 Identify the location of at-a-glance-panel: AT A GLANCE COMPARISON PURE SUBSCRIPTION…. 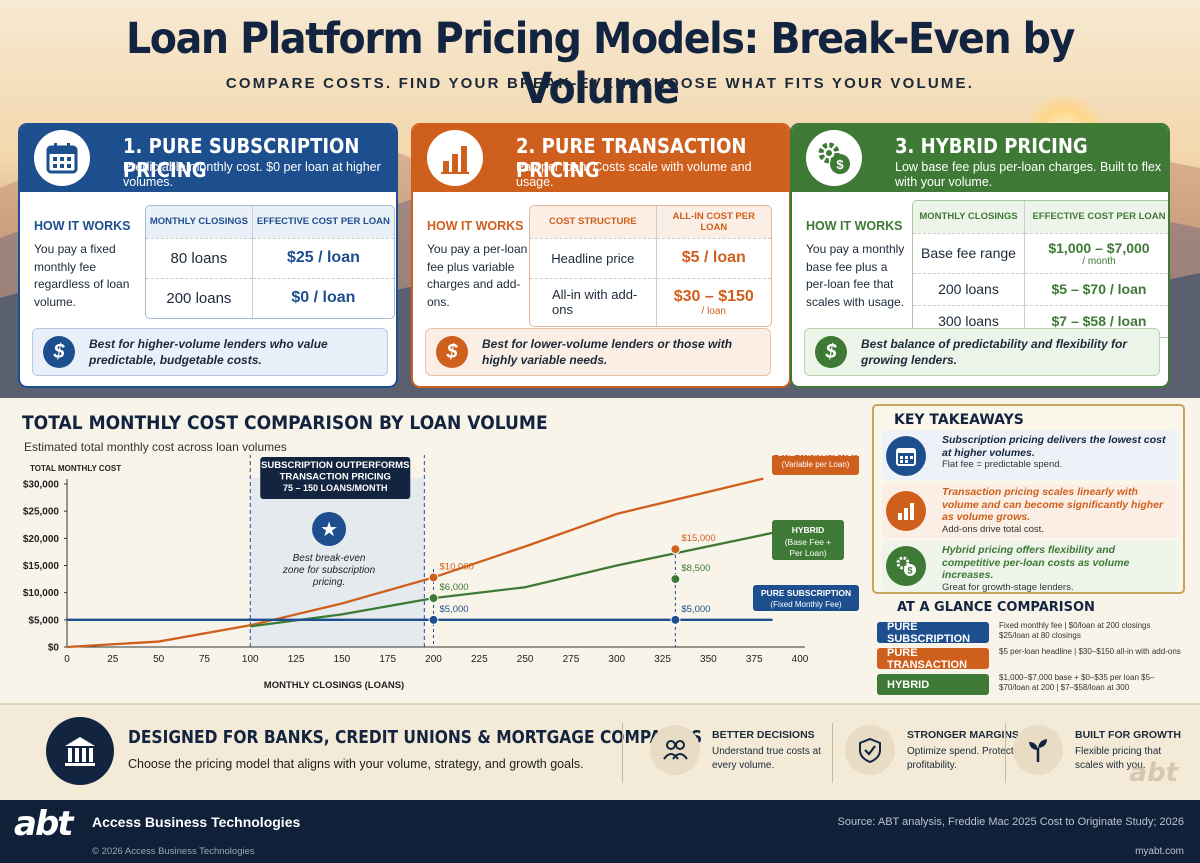
(1028, 649).